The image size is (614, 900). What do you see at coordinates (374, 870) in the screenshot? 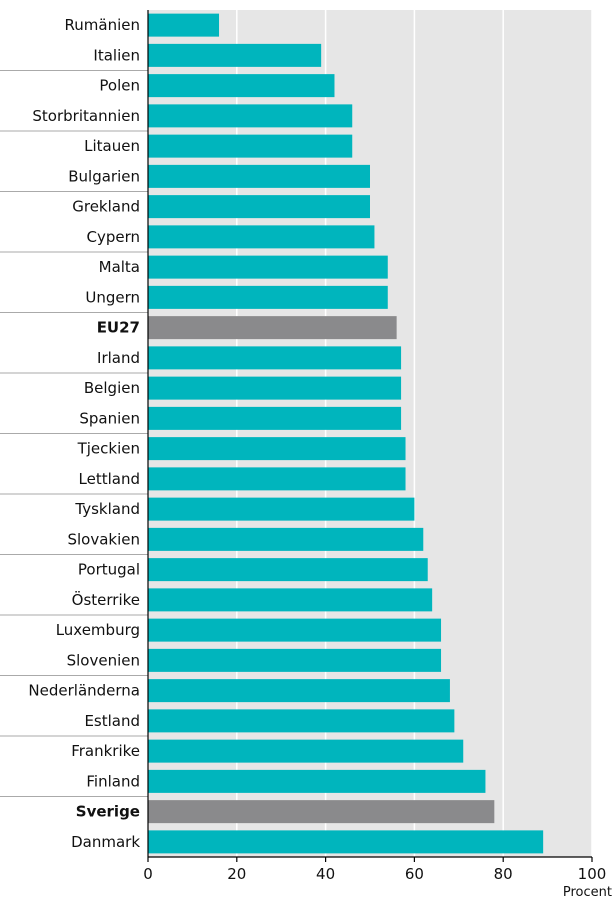
I see `x-axis-ticks: 0 20 40 60 80 100` at bounding box center [374, 870].